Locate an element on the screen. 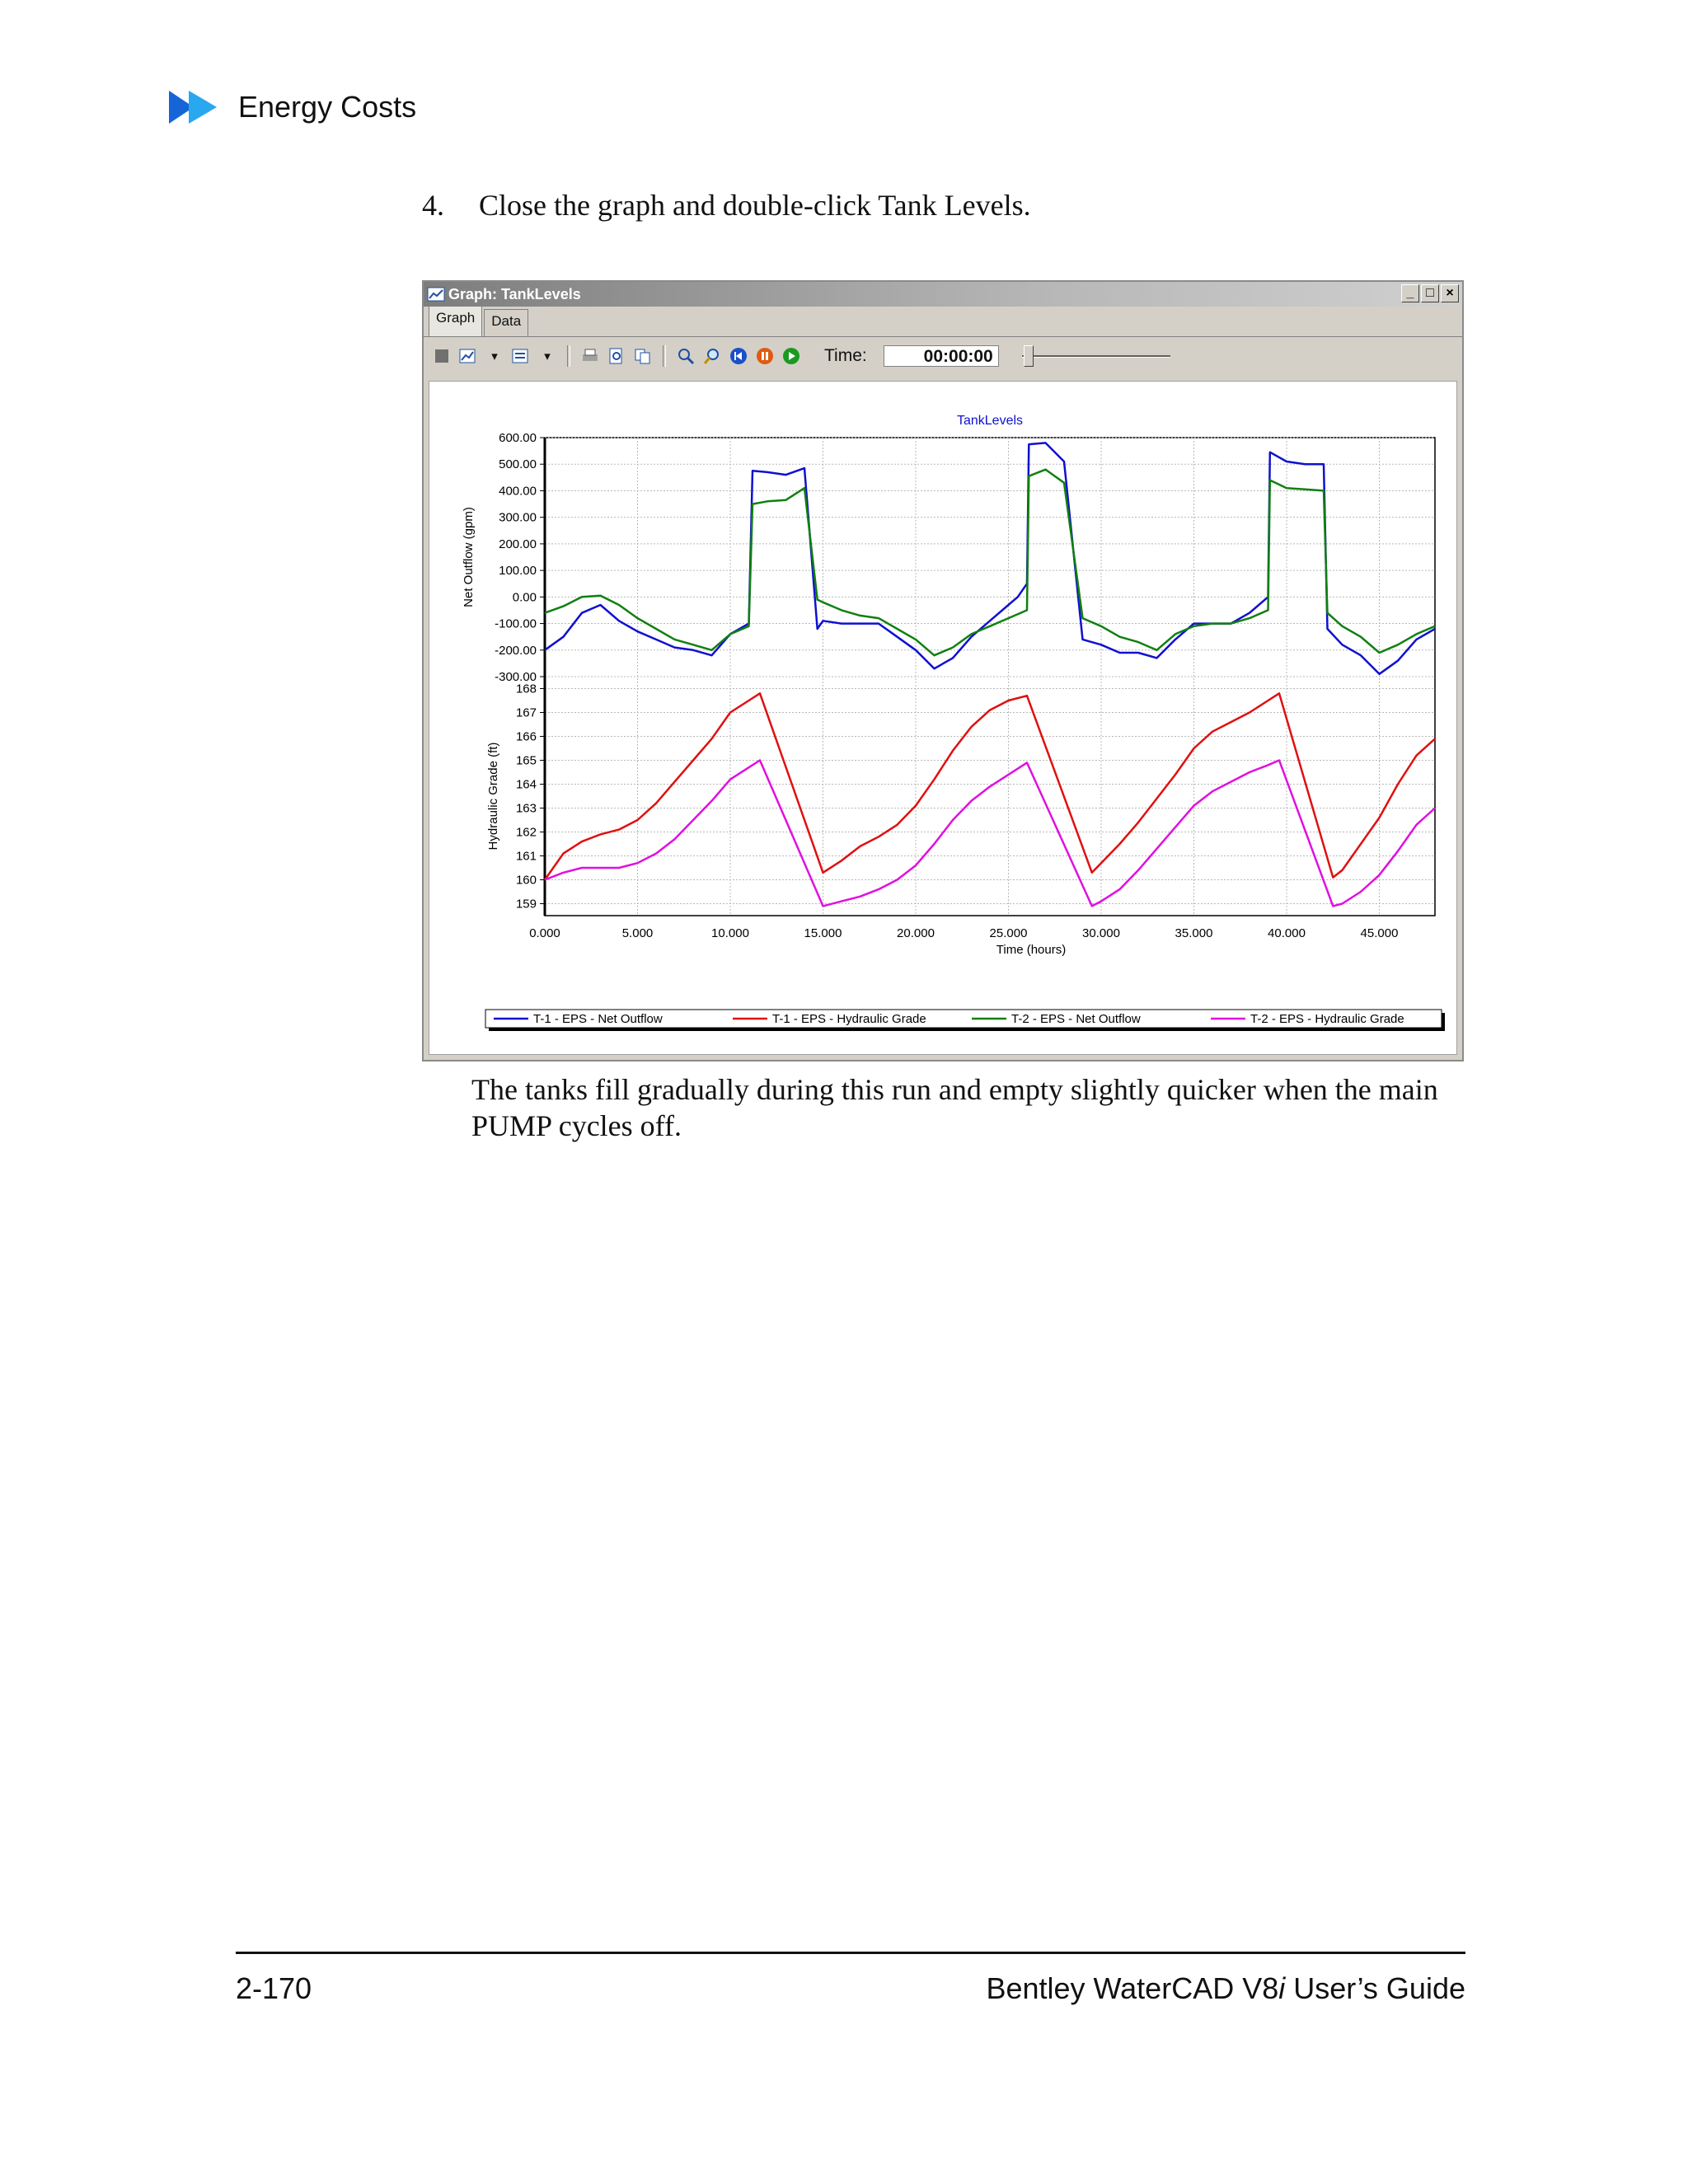 This screenshot has width=1688, height=2184. rewind-icon is located at coordinates (739, 356).